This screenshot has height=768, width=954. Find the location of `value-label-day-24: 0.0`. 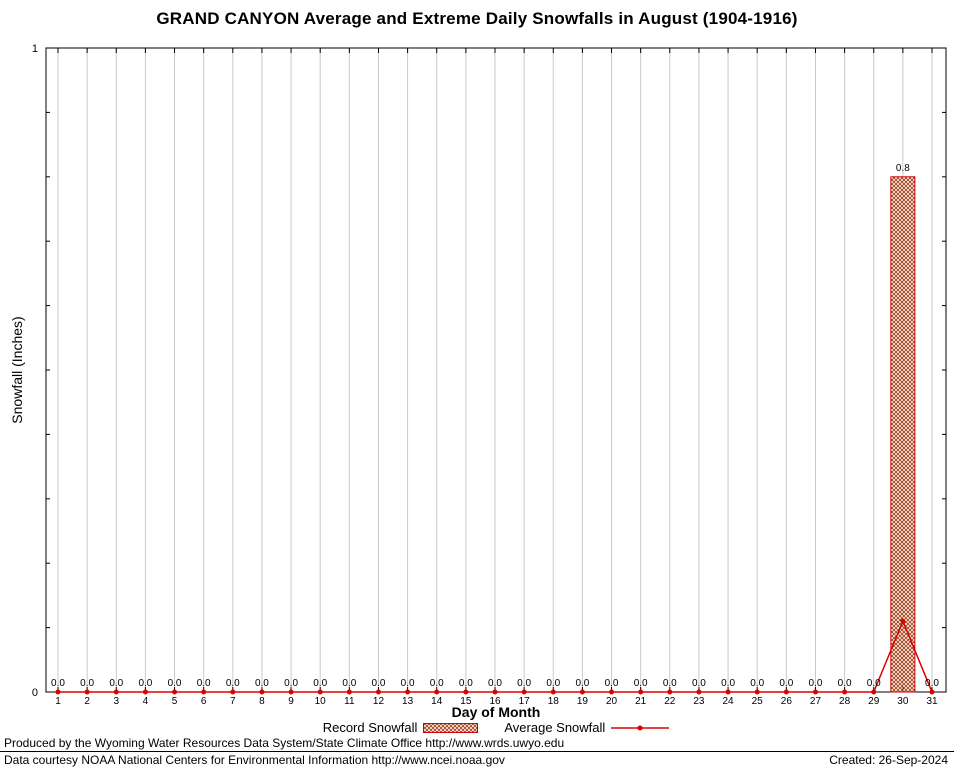

value-label-day-24: 0.0 is located at coordinates (728, 683).